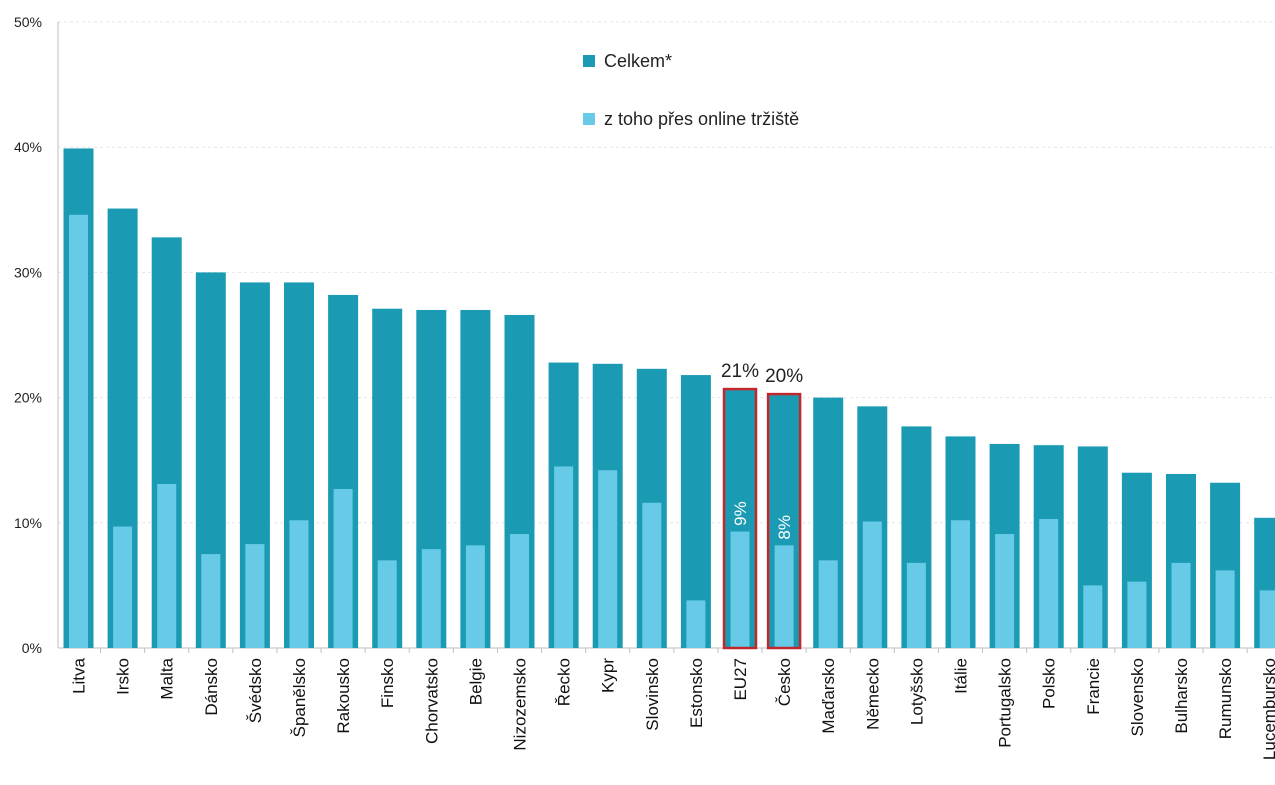 This screenshot has width=1275, height=785. I want to click on x-tick-label: Itálie, so click(961, 676).